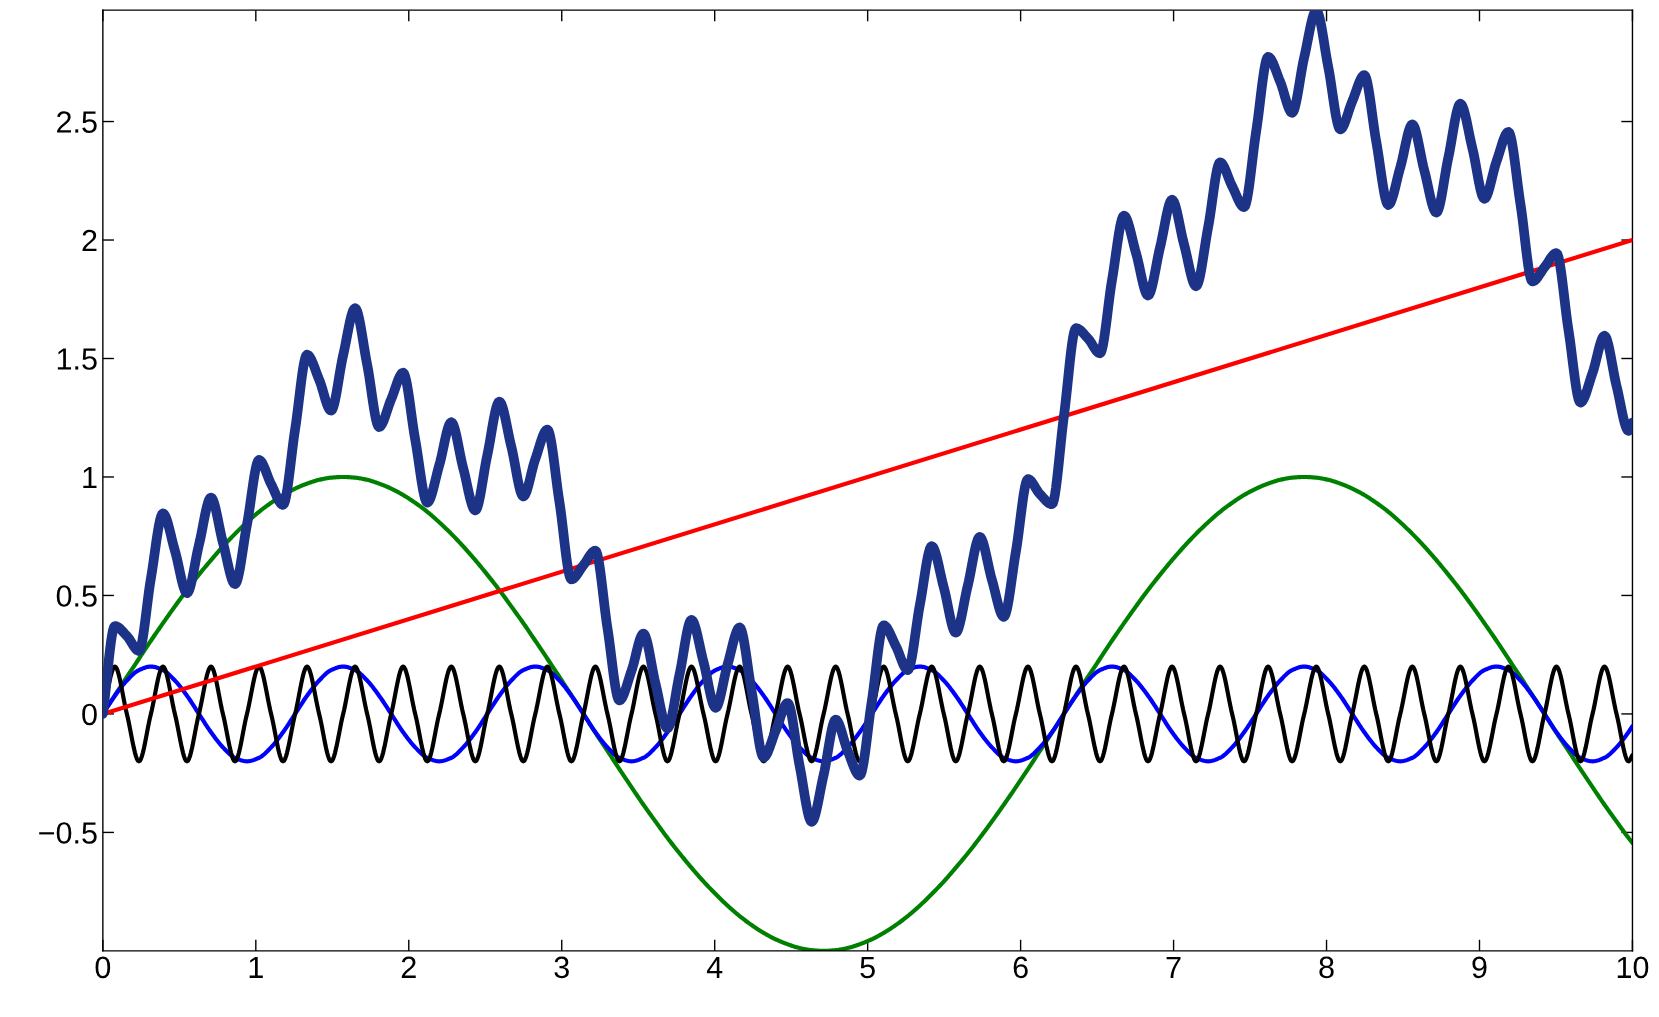 The height and width of the screenshot is (1017, 1659). What do you see at coordinates (90, 478) in the screenshot?
I see `y-tick-label: 1` at bounding box center [90, 478].